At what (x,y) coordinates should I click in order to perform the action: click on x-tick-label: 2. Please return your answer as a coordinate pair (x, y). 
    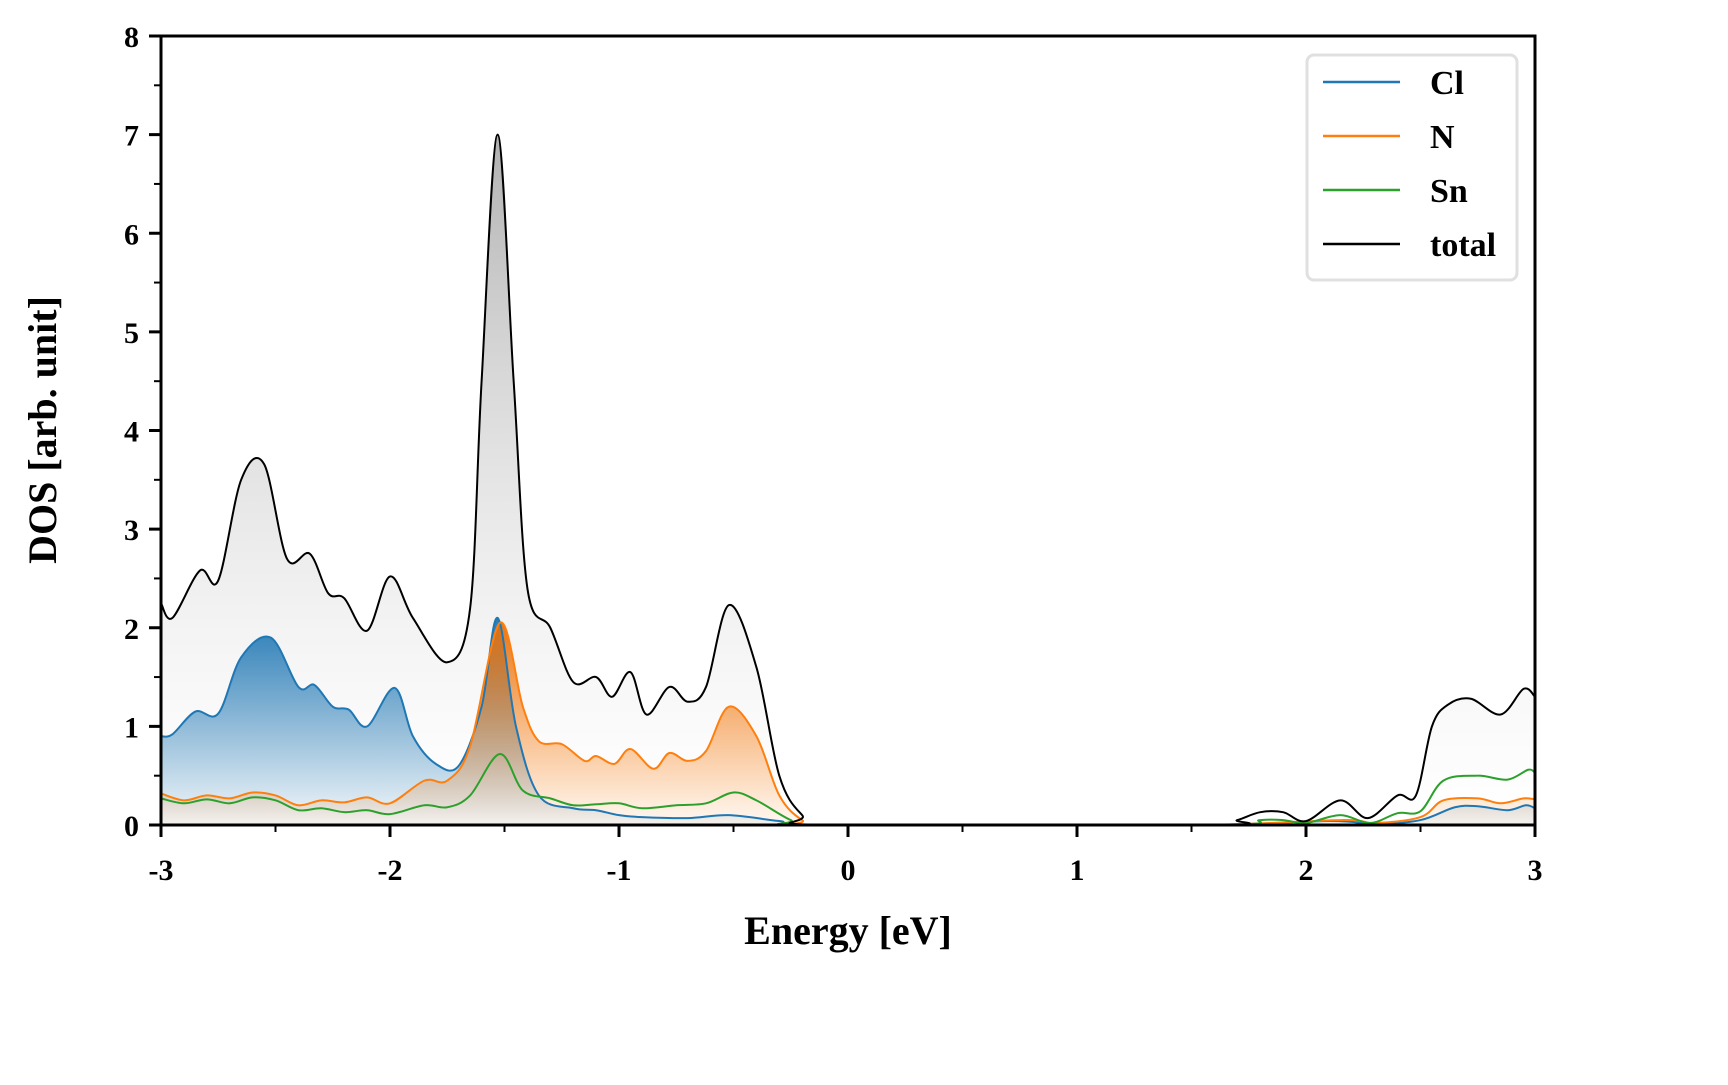
    Looking at the image, I should click on (1306, 870).